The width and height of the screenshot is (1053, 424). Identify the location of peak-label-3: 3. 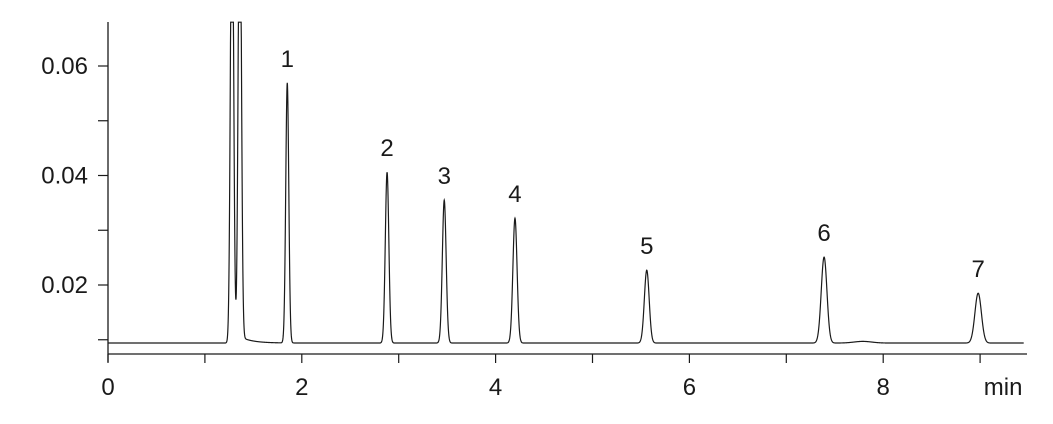
(444, 176).